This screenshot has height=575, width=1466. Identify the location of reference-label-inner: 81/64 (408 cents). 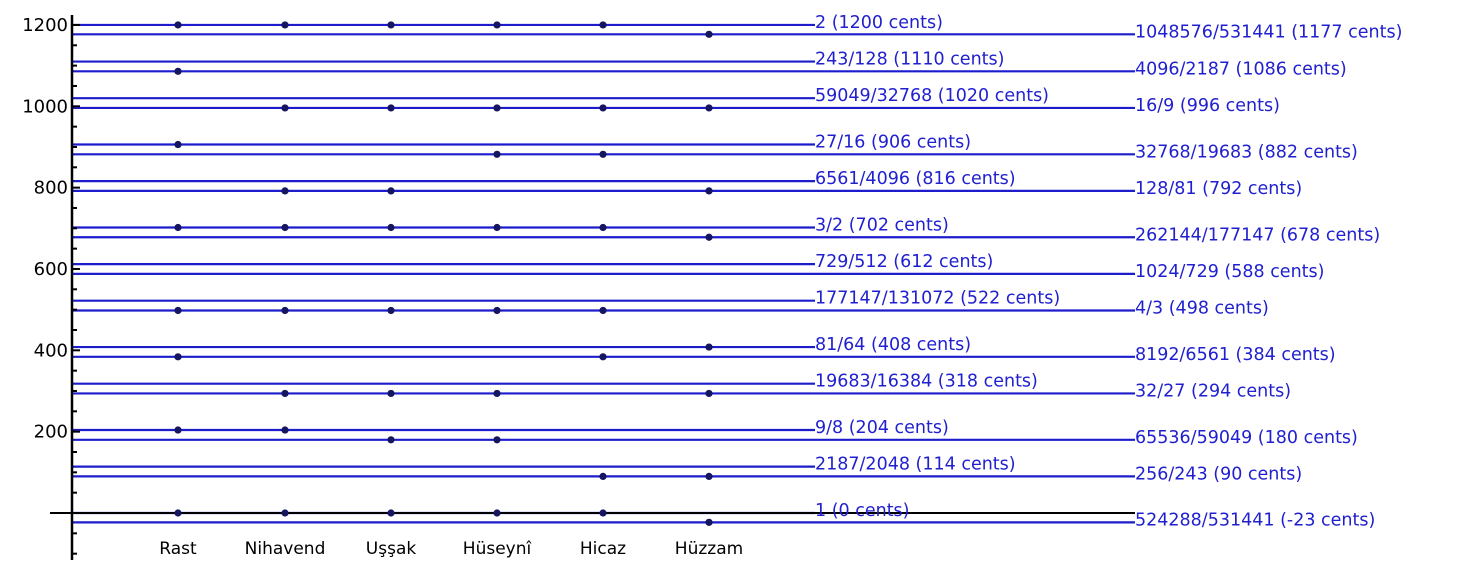
(893, 345).